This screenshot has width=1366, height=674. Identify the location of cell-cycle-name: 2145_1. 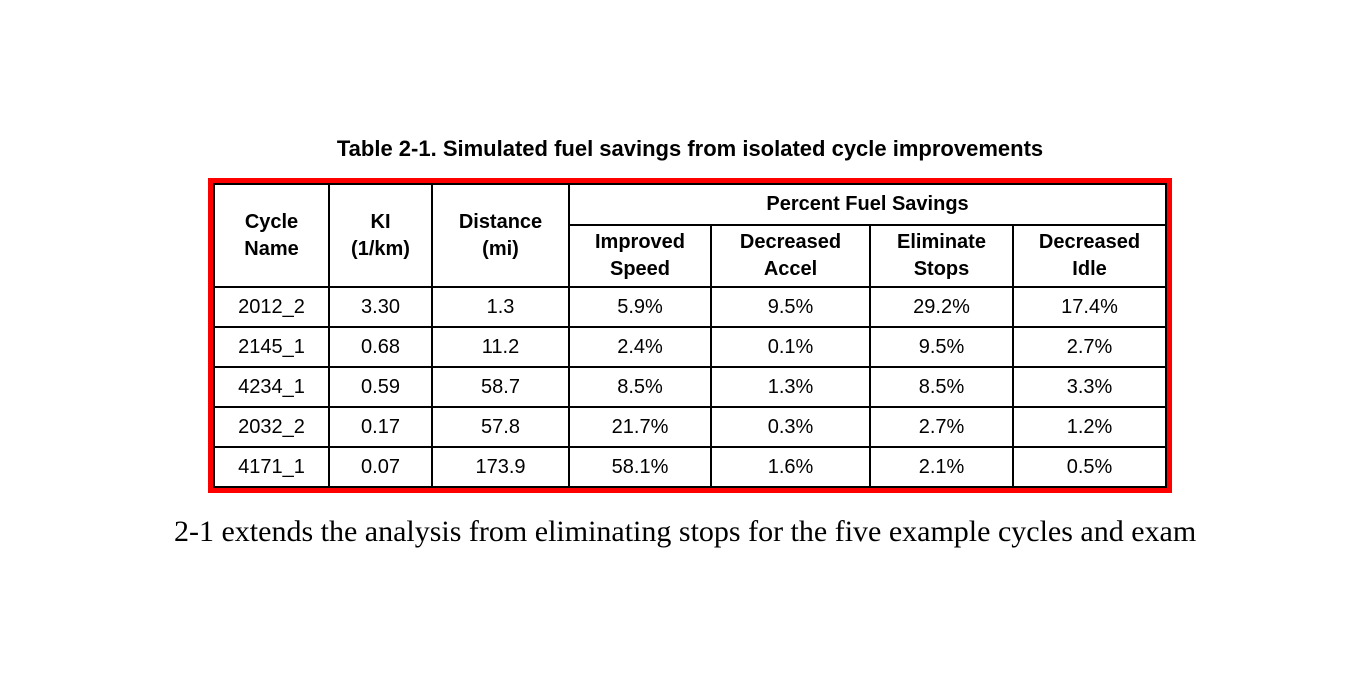
(271, 347).